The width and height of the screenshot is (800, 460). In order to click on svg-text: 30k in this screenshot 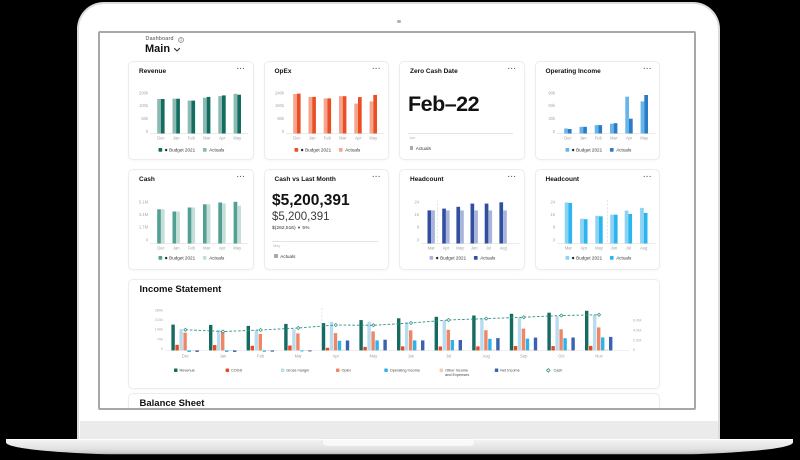, I will do `click(552, 118)`.